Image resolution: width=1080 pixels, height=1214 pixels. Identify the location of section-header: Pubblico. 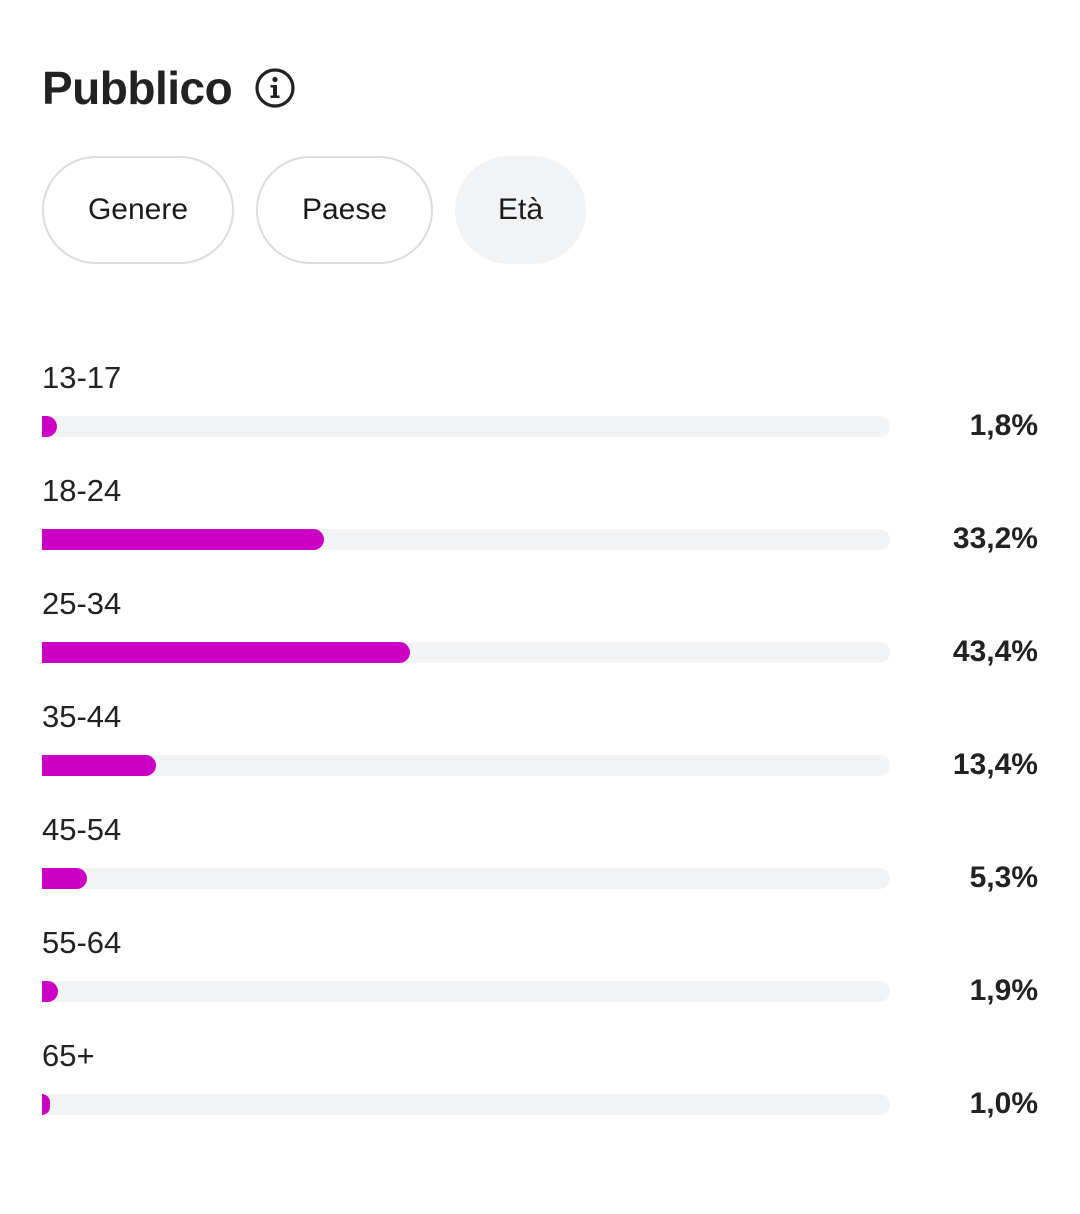
(169, 88).